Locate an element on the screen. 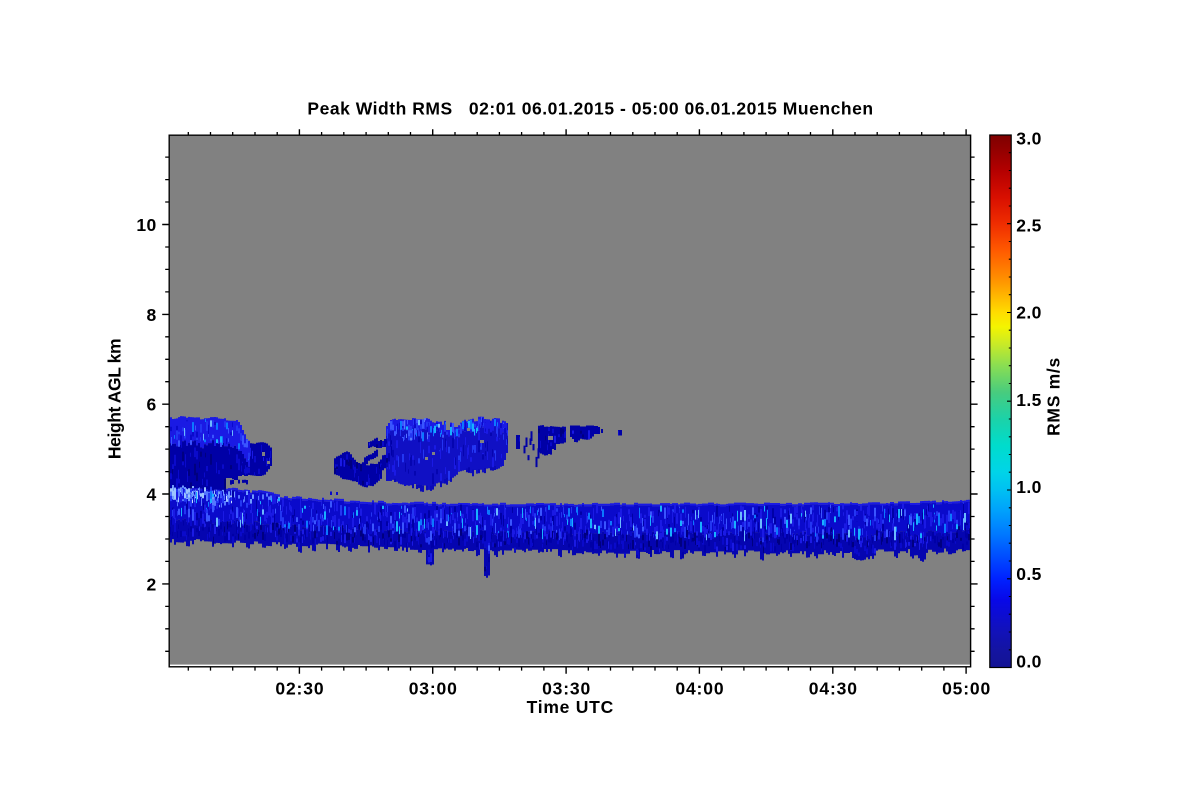 The height and width of the screenshot is (800, 1200). svg-text: 1.0 is located at coordinates (1029, 487).